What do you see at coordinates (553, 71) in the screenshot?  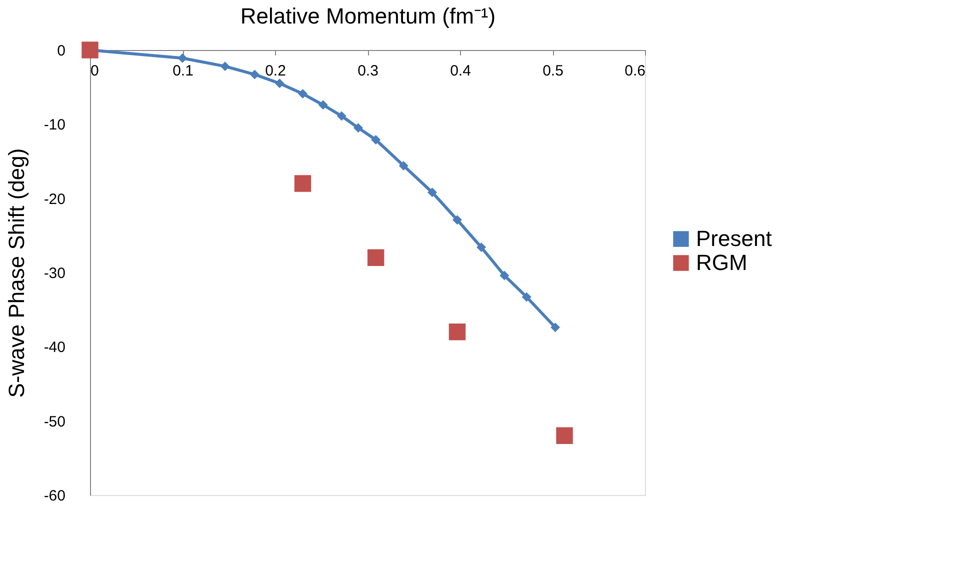 I see `x-tick-label: 0.5` at bounding box center [553, 71].